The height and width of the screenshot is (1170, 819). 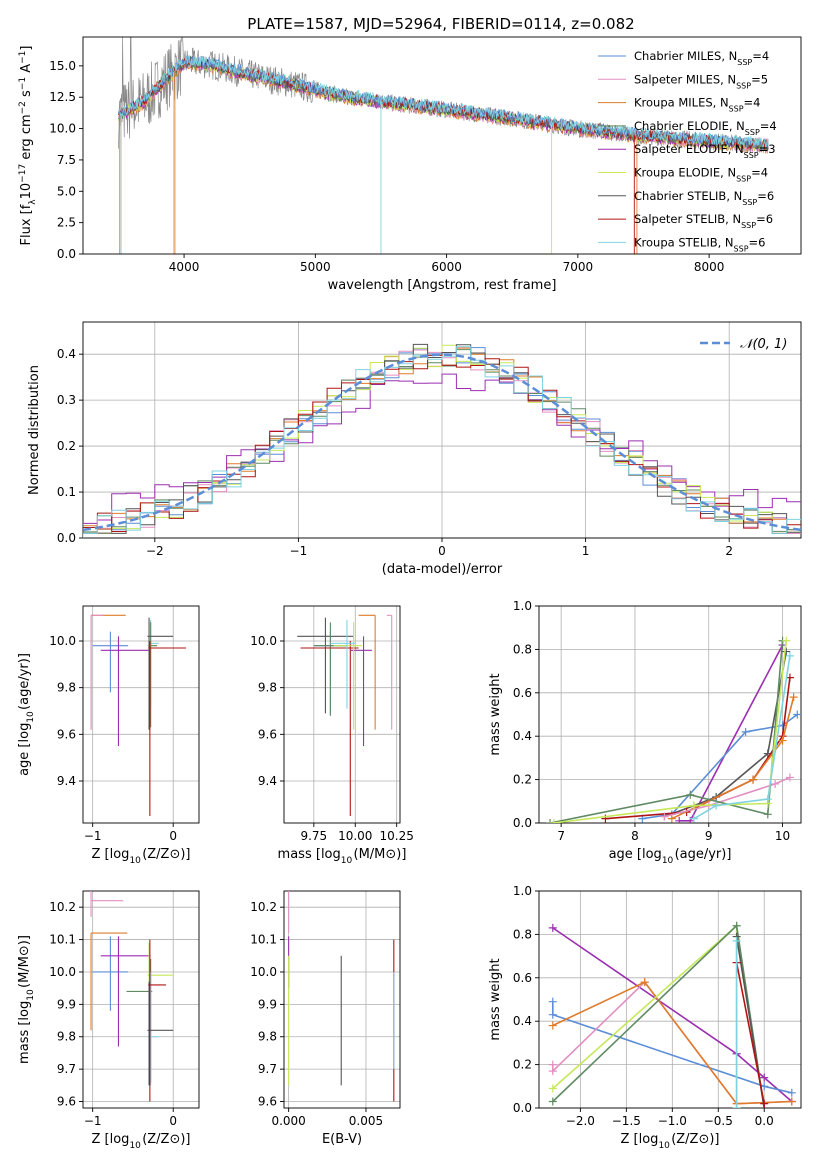 I want to click on x-tick-label: 2, so click(x=729, y=551).